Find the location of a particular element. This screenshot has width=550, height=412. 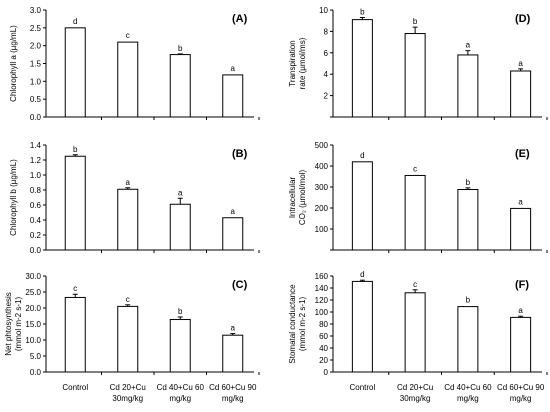

y-tick-label: 60 is located at coordinates (323, 336).